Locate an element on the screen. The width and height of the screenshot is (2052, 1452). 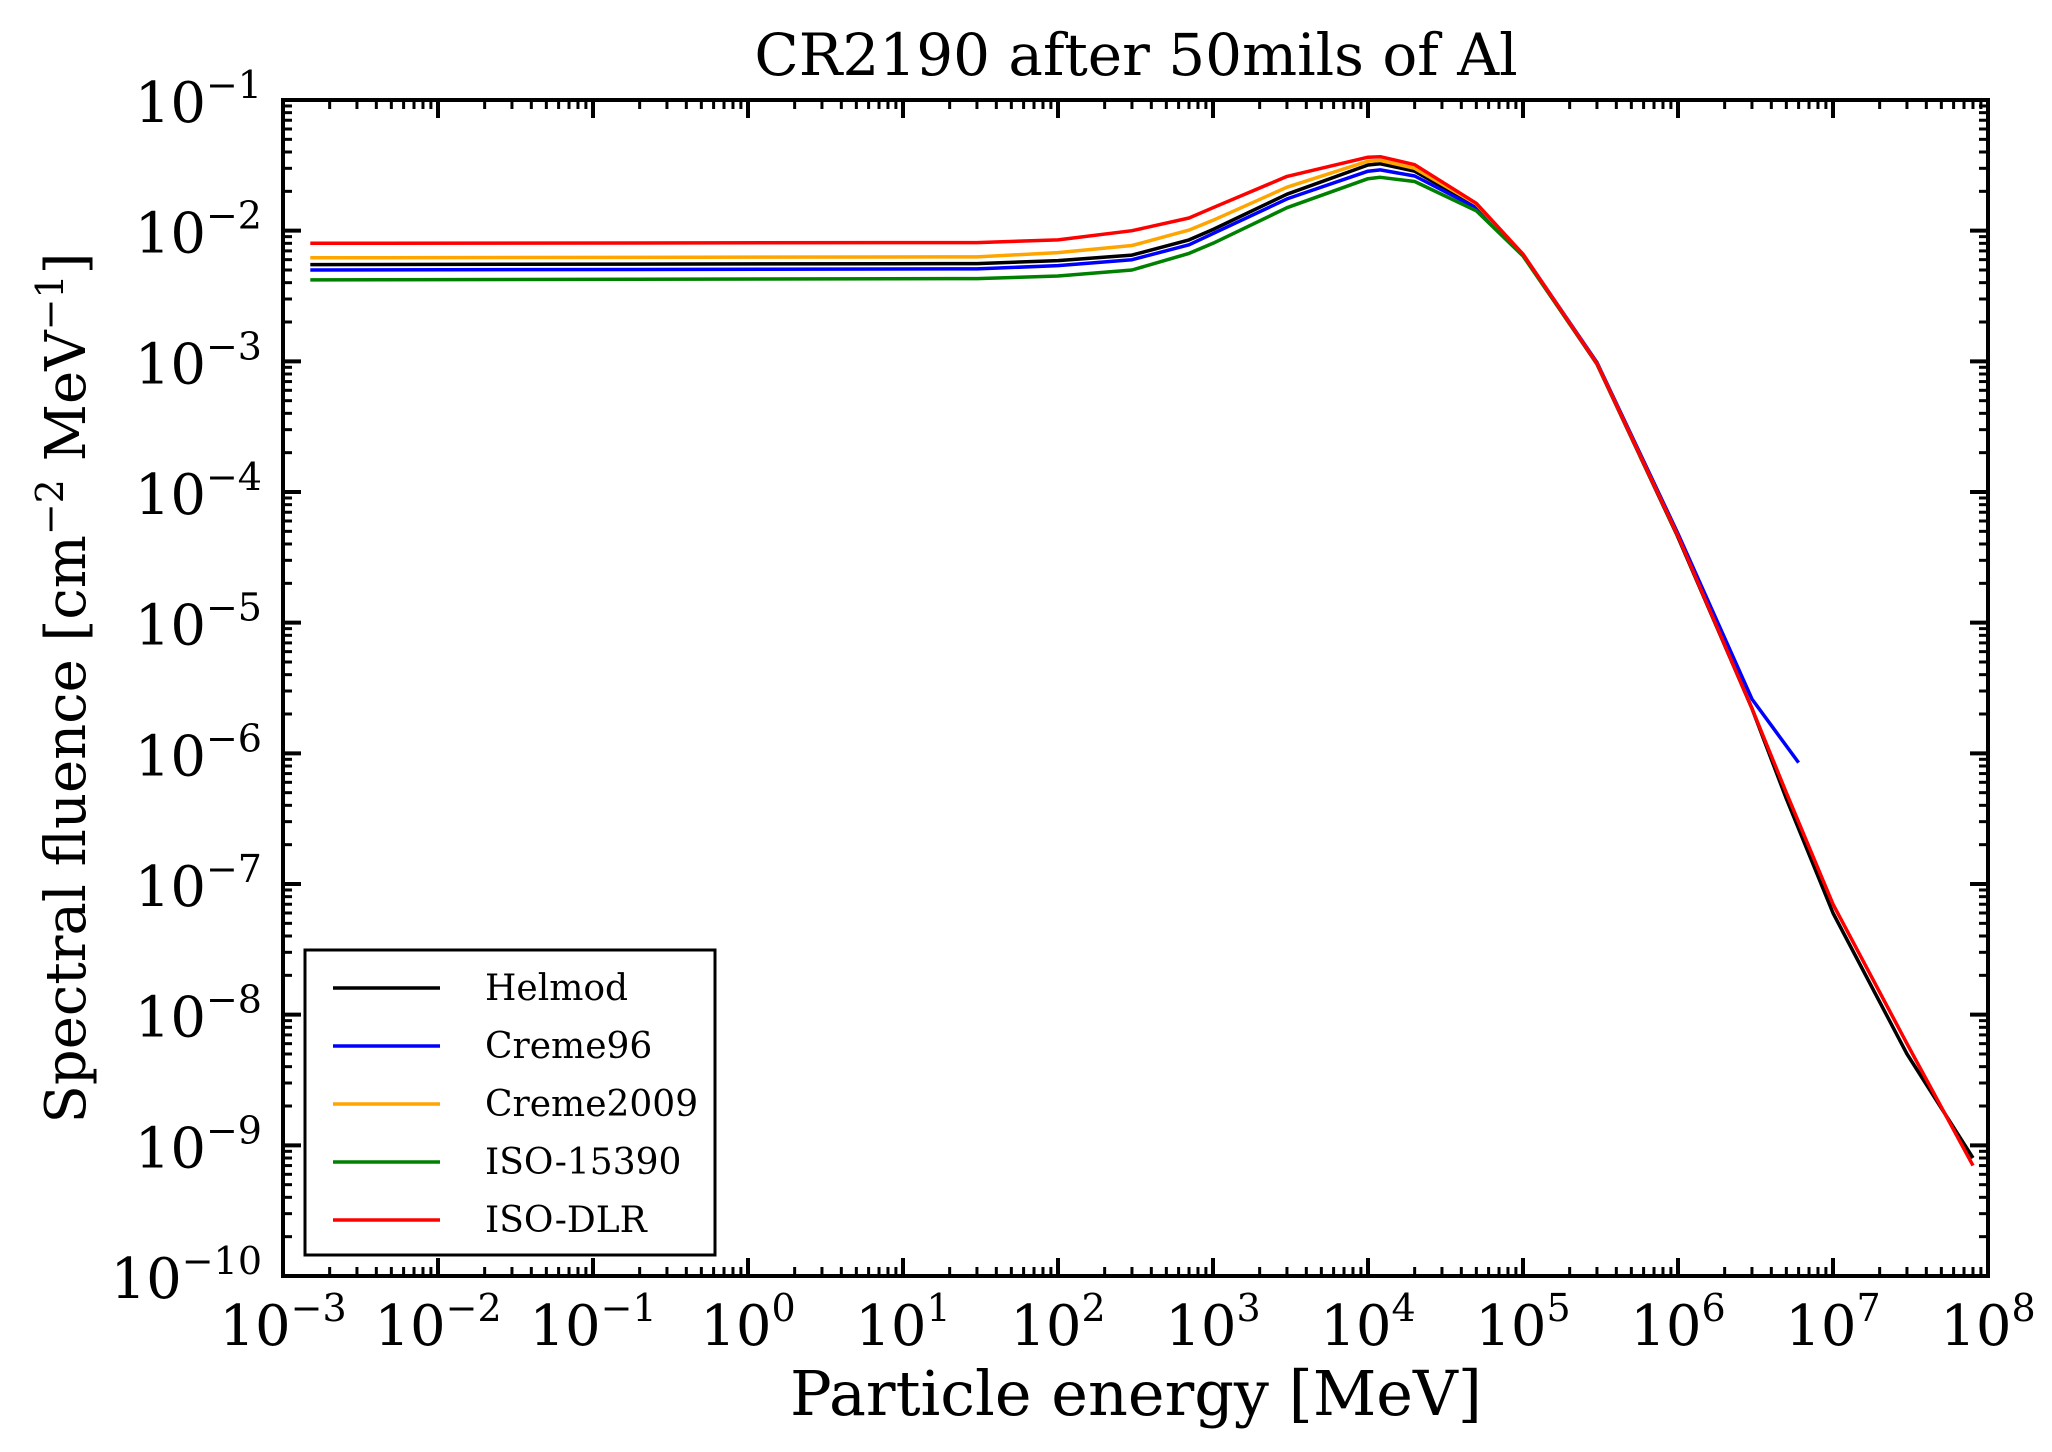
x-tick-labels: 10⁻³ 10⁻² 10⁻¹ 10⁰ 10¹ 10² 10³ 10⁴ 10⁵ 10⁶ 10⁷ 10⁸ is located at coordinates (1127, 1322).